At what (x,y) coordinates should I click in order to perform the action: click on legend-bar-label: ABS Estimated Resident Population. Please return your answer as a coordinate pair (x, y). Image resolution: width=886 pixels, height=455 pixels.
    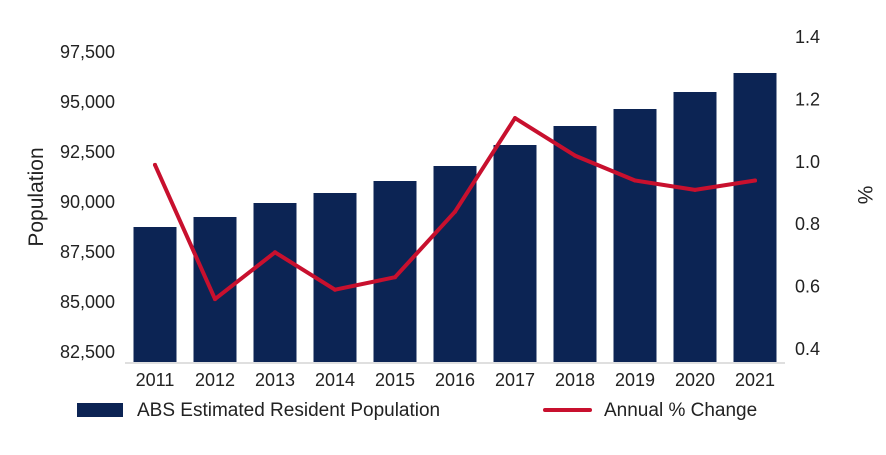
    Looking at the image, I should click on (288, 410).